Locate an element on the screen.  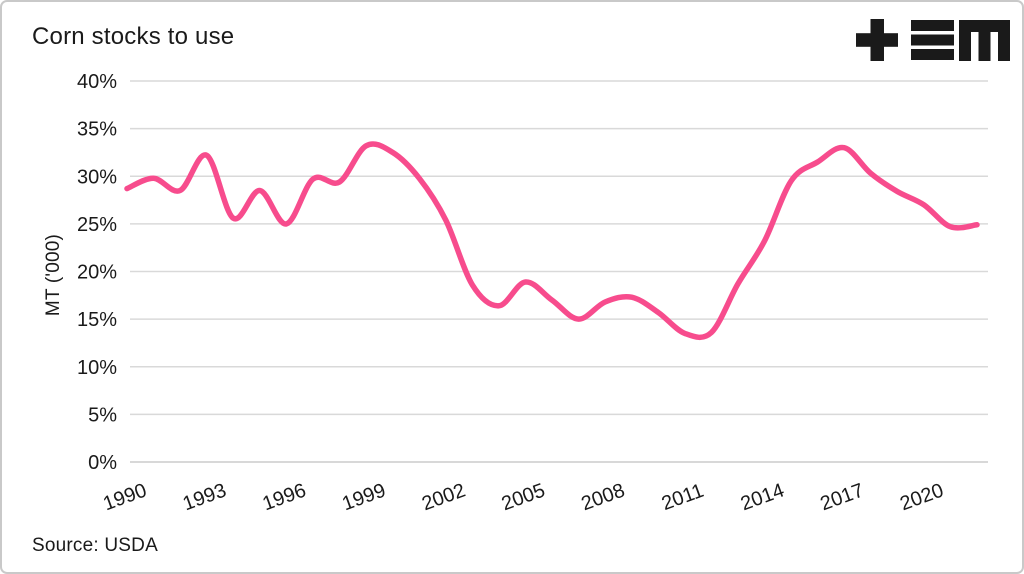
x-tick-label: 1990 is located at coordinates (124, 497).